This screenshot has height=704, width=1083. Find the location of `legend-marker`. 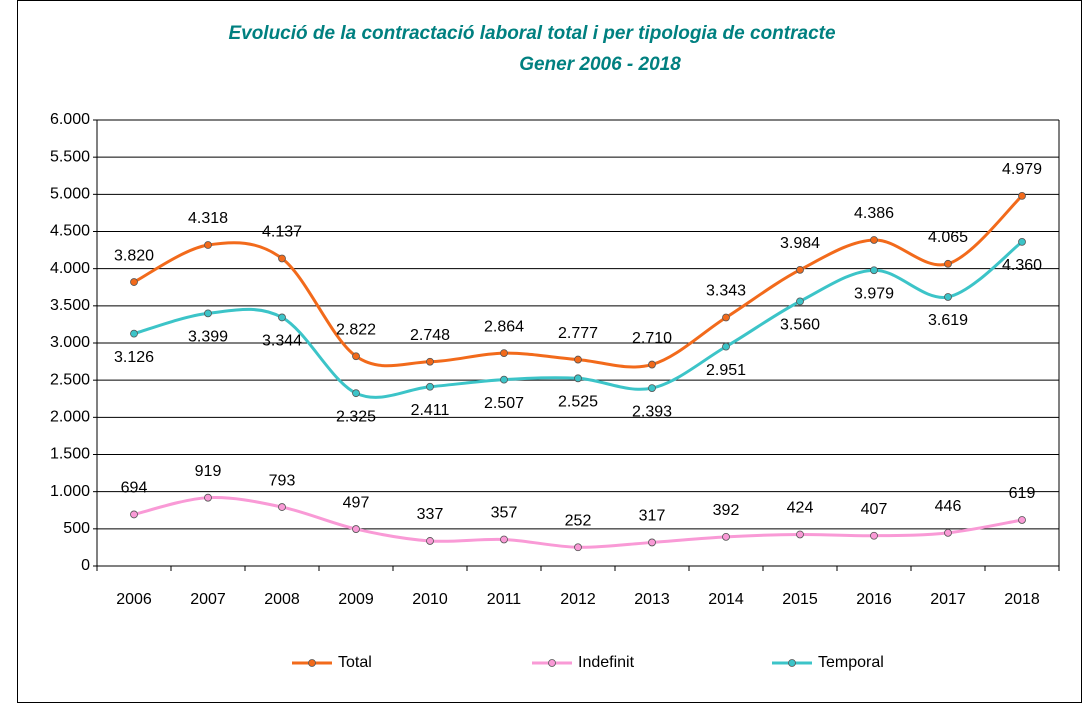

legend-marker is located at coordinates (792, 663).